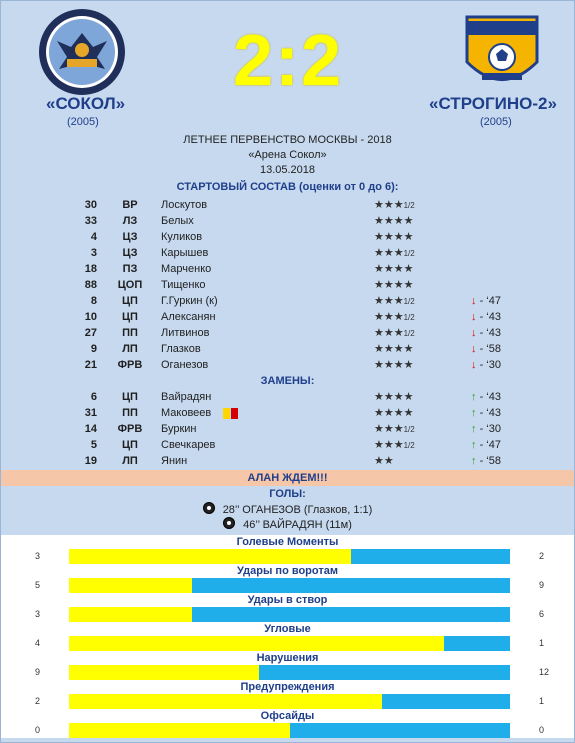 The image size is (575, 743). Describe the element at coordinates (287, 205) in the screenshot. I see `player-row: 30 ВР Лоскутов ★★★1/2` at that location.